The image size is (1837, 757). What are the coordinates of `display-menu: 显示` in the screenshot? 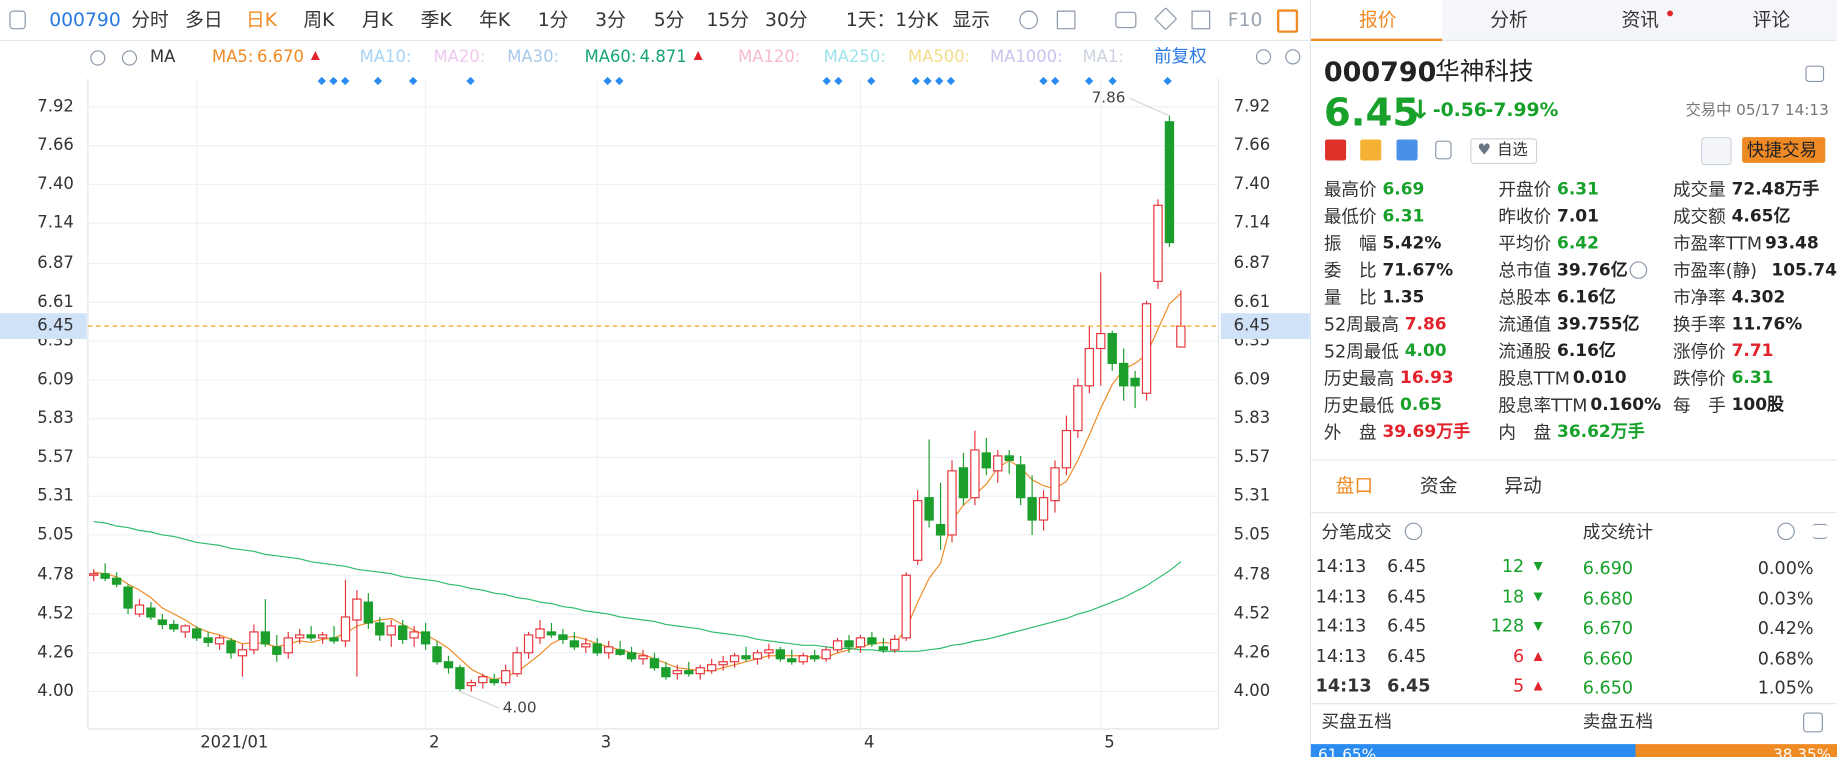 It's located at (971, 19).